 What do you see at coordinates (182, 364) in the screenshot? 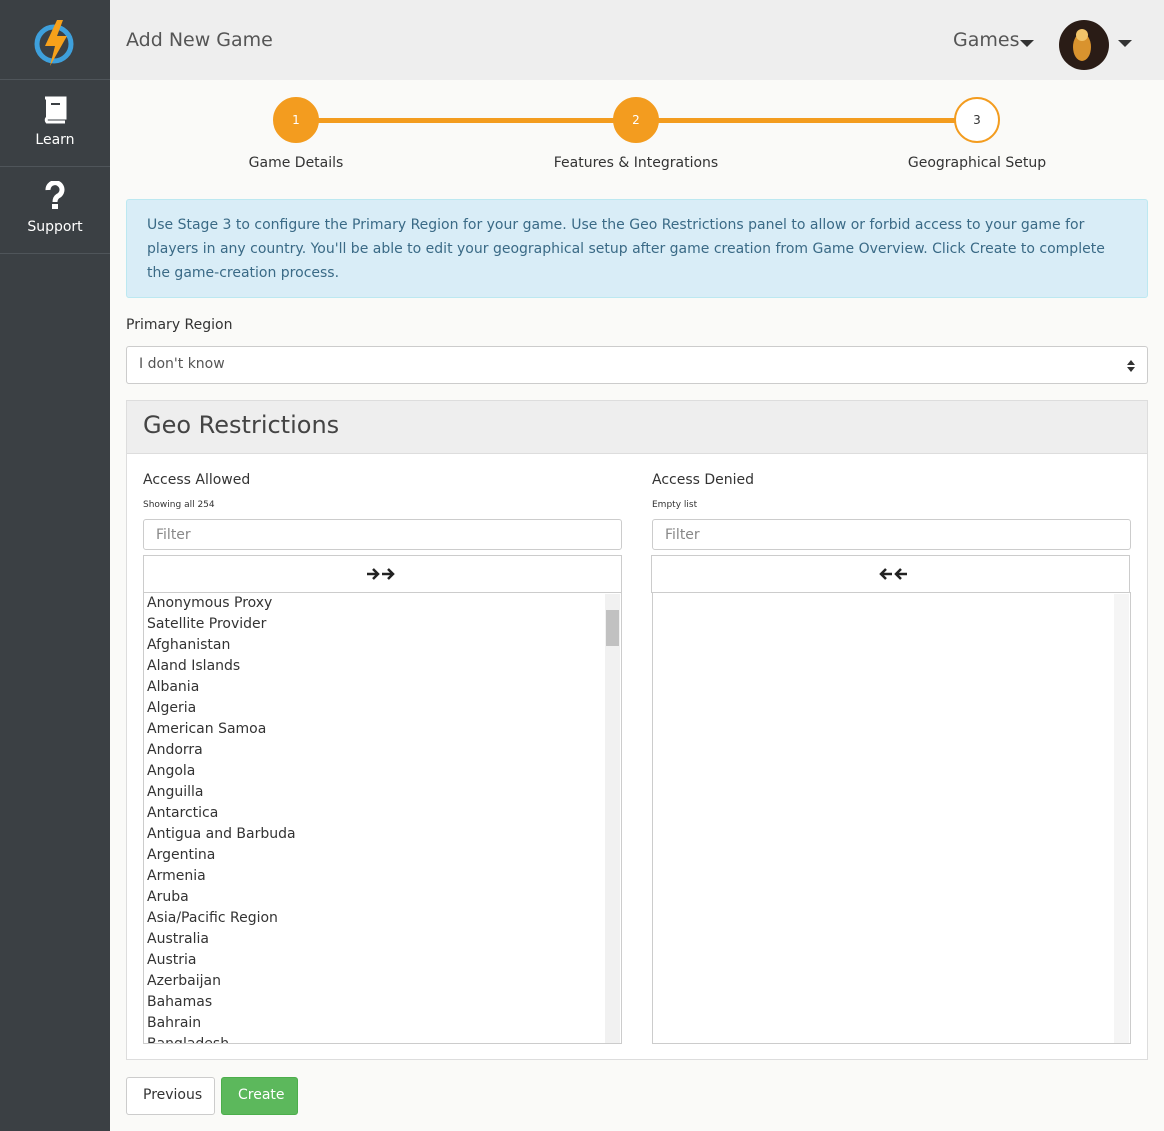
I see `select-value: I don't know` at bounding box center [182, 364].